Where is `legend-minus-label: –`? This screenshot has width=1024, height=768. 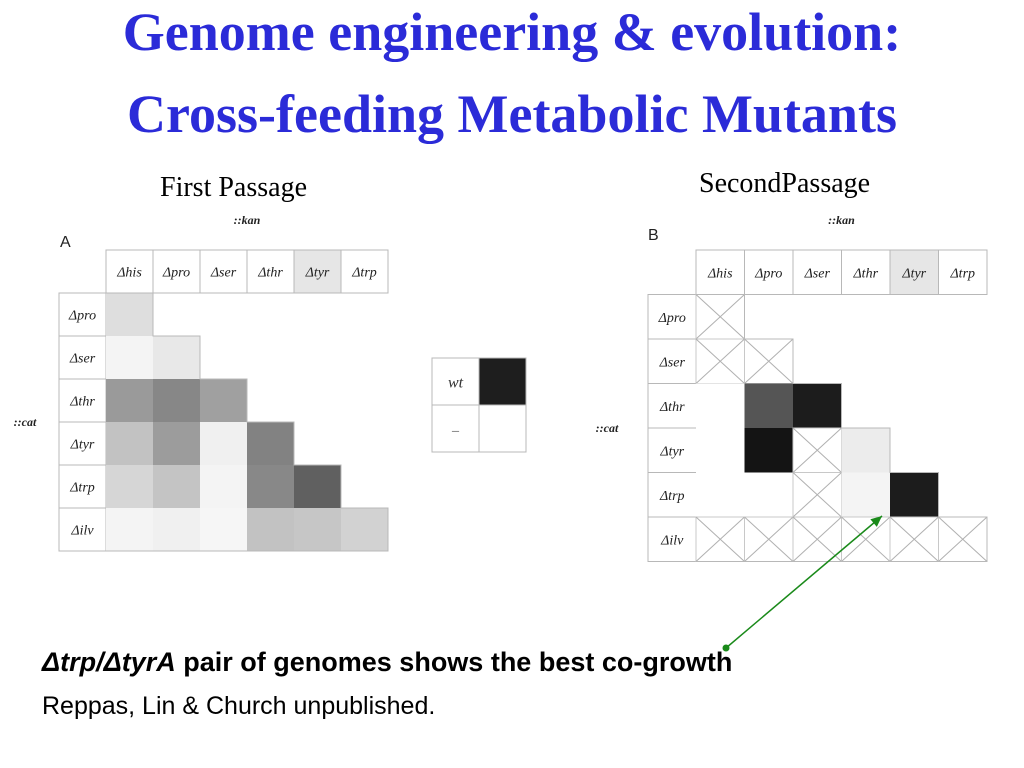 legend-minus-label: – is located at coordinates (455, 431).